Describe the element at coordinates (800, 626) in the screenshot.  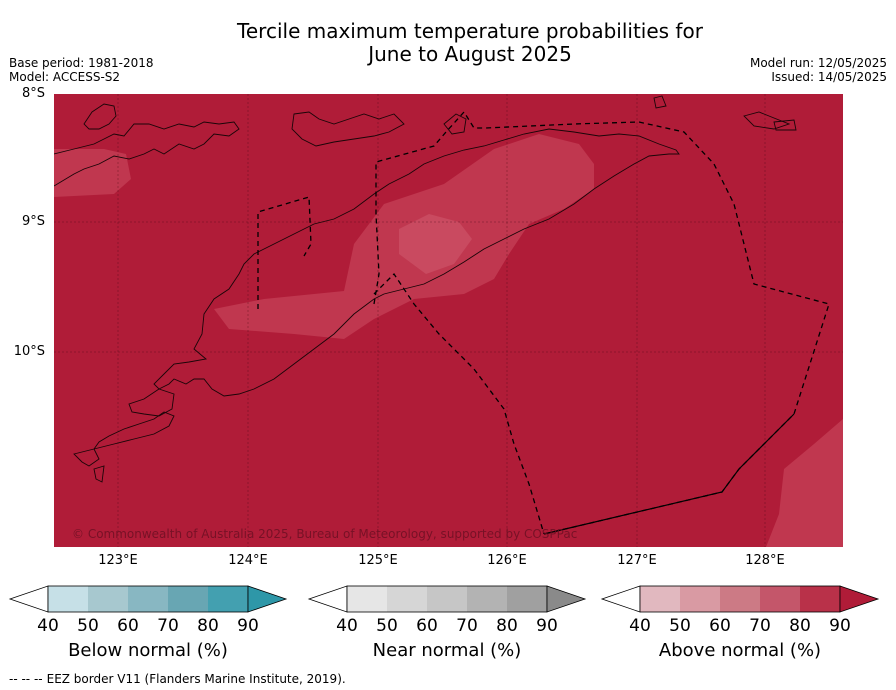
I see `colorbar-above-tick-label: 80` at that location.